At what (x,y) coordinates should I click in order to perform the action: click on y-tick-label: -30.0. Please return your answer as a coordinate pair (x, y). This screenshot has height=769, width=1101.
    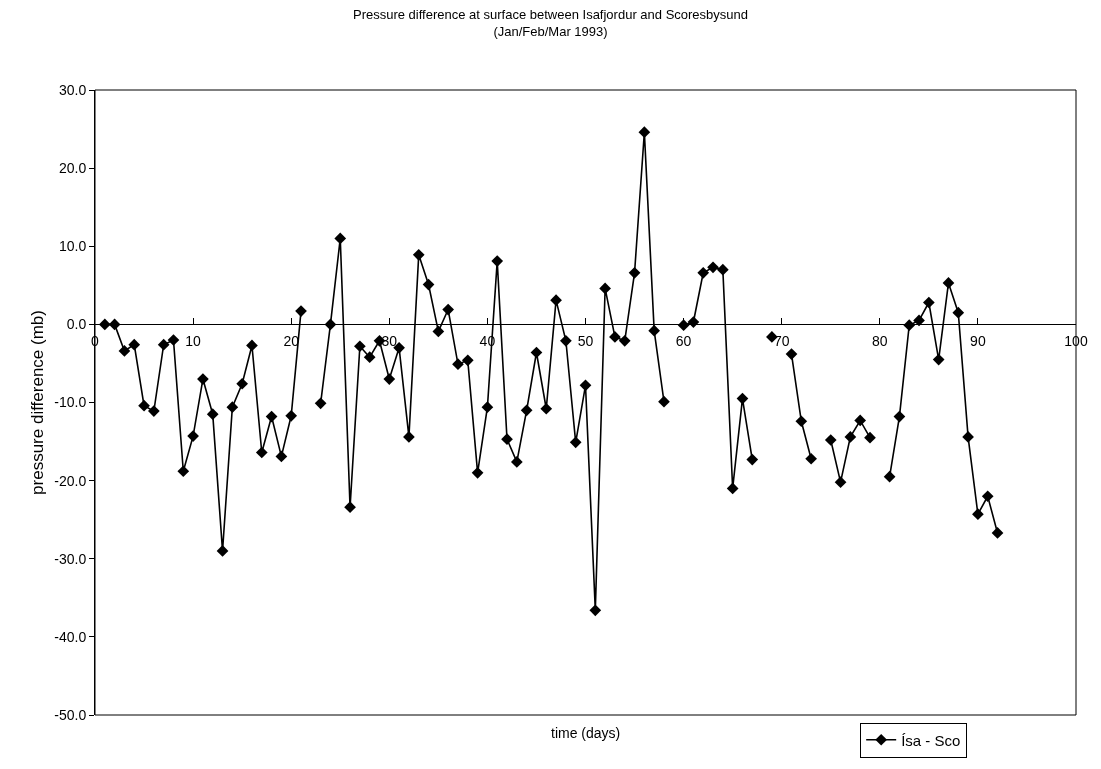
    Looking at the image, I should click on (70, 558).